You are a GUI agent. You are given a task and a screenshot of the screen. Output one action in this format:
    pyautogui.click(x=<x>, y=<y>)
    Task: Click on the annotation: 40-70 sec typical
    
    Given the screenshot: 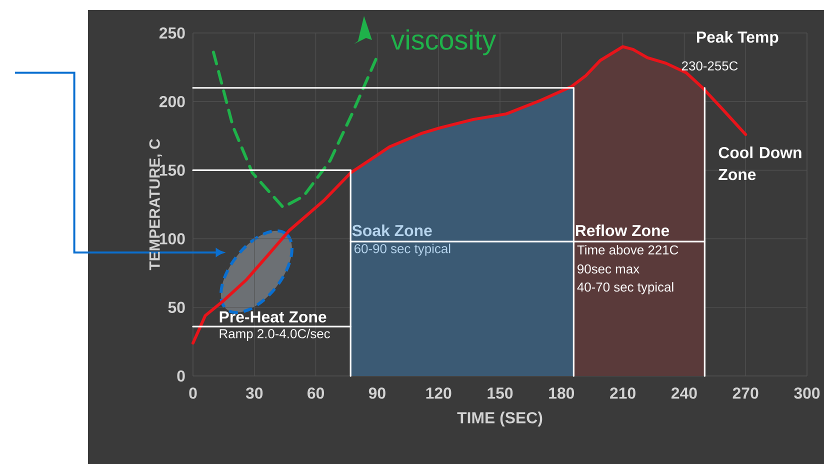 What is the action you would take?
    pyautogui.click(x=625, y=288)
    